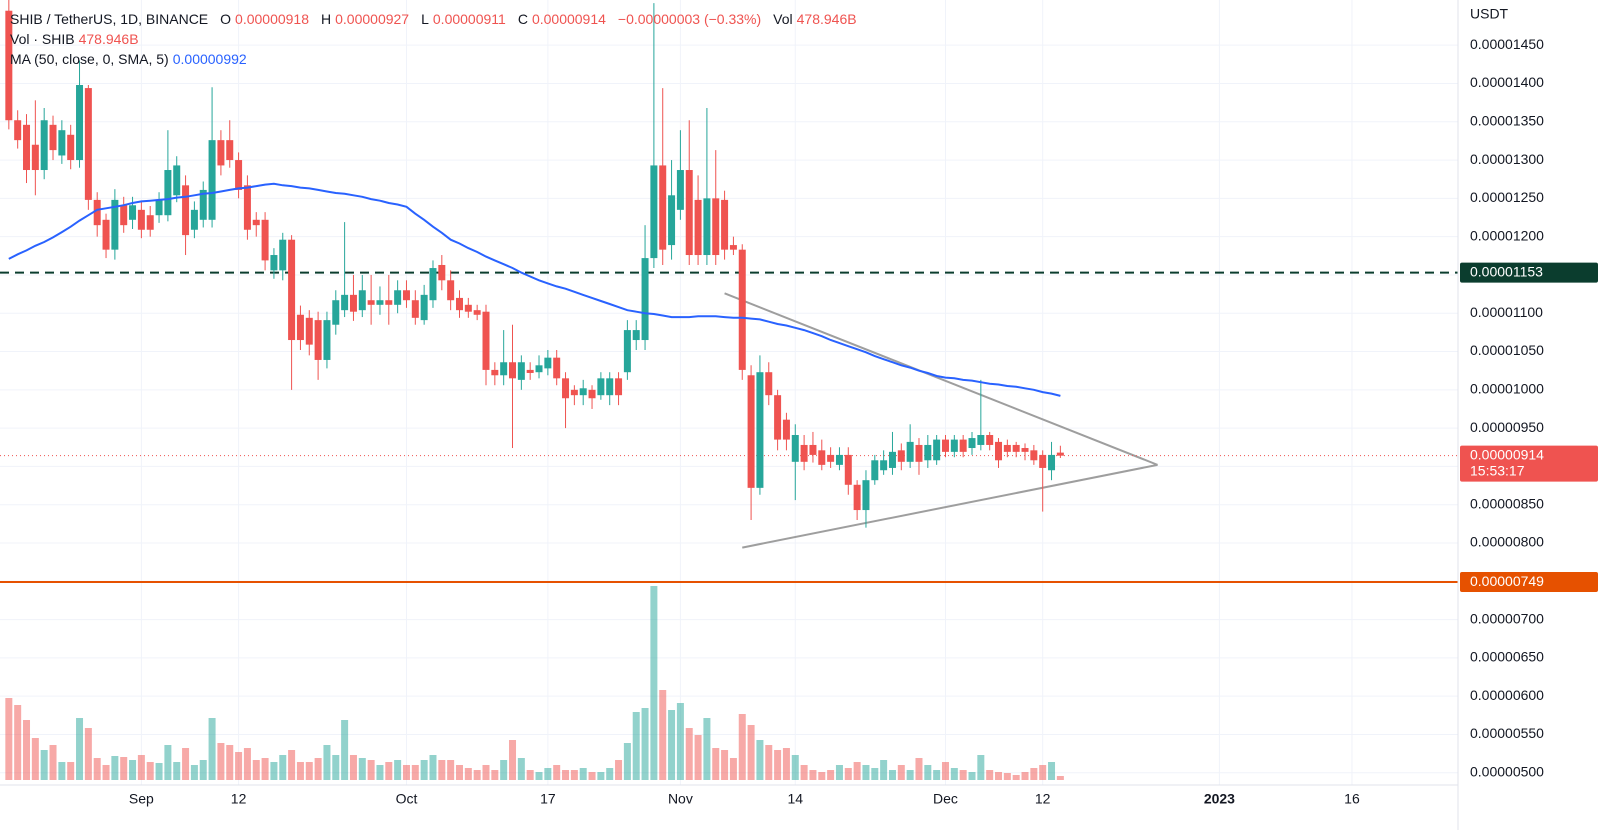 This screenshot has width=1600, height=830. I want to click on y-tick-label: 0.00000950, so click(1507, 427).